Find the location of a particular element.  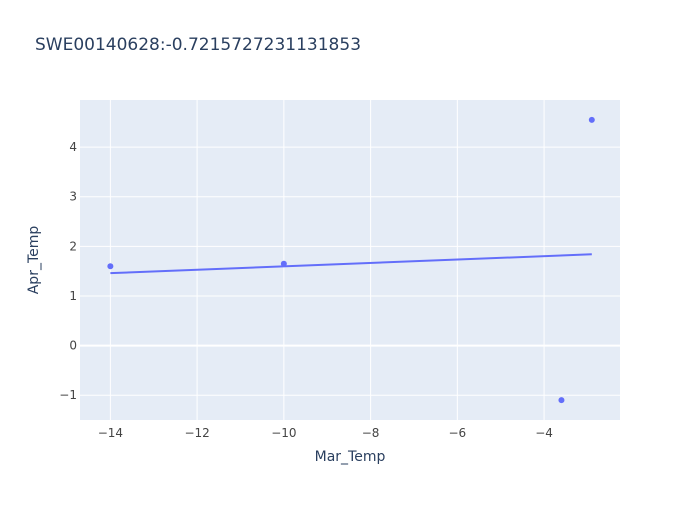

x-axis-title: Mar_Temp is located at coordinates (350, 457).